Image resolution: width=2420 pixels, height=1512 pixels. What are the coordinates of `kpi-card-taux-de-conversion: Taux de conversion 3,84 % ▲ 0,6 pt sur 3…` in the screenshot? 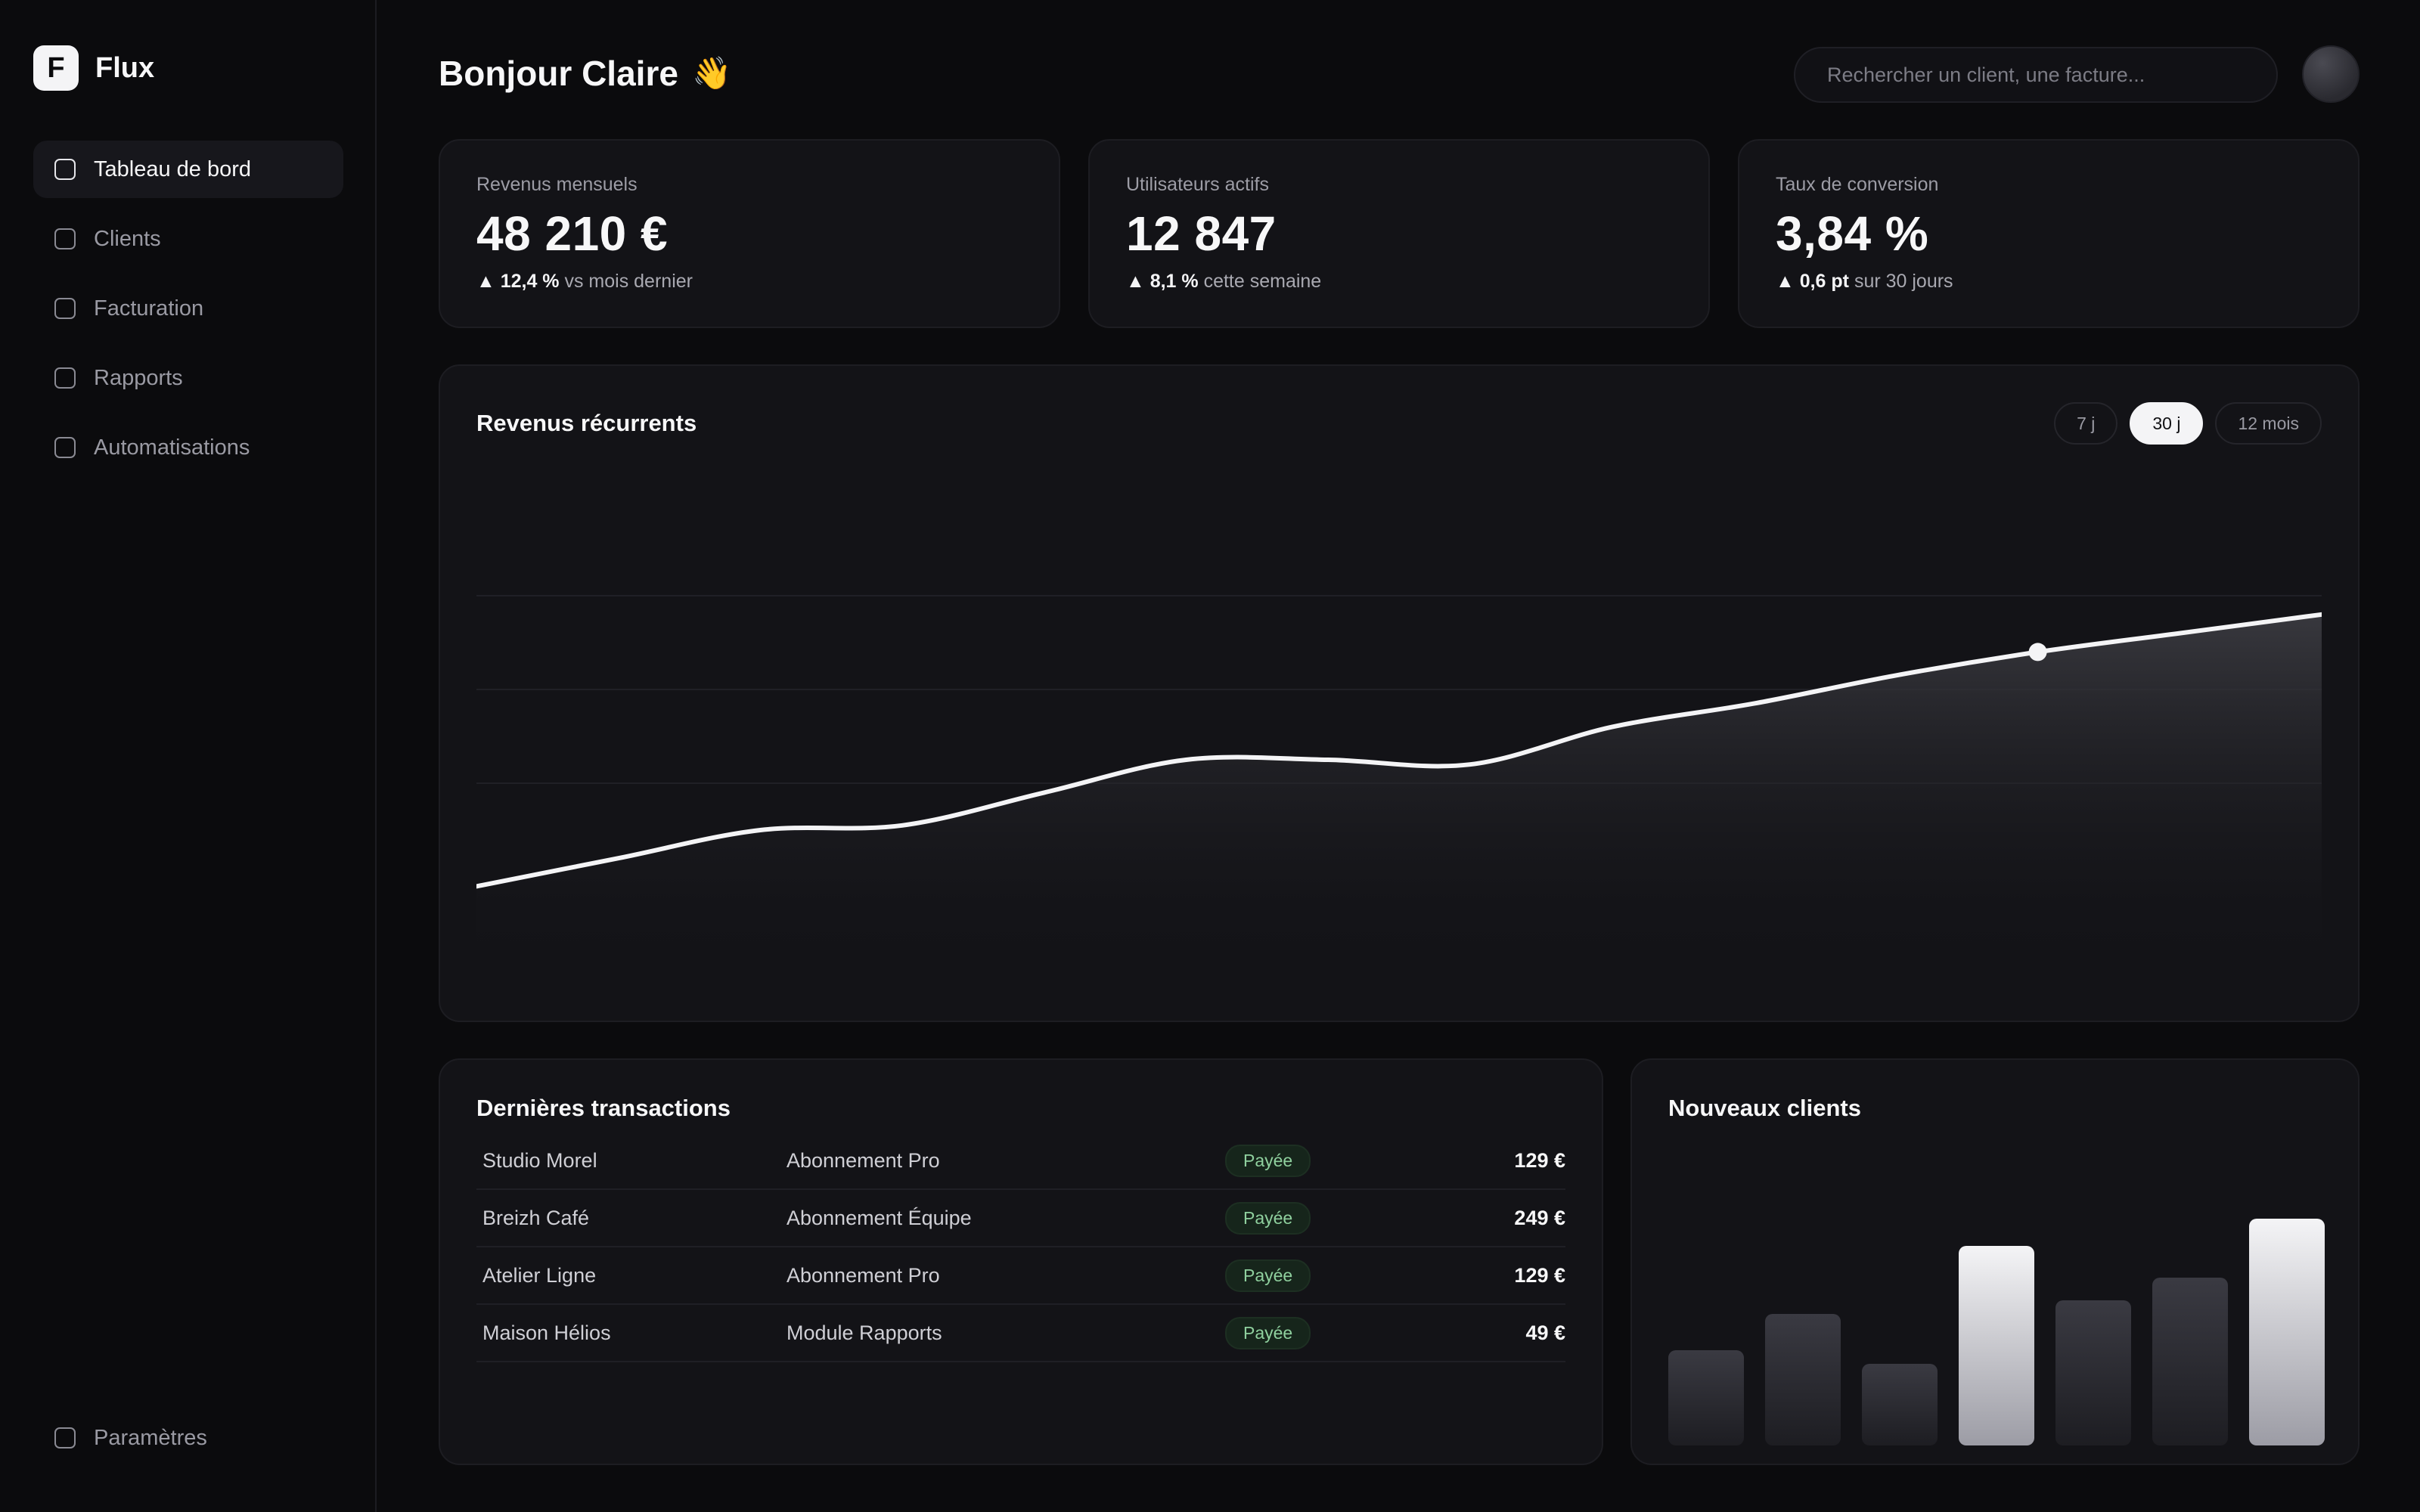 It's located at (2049, 233).